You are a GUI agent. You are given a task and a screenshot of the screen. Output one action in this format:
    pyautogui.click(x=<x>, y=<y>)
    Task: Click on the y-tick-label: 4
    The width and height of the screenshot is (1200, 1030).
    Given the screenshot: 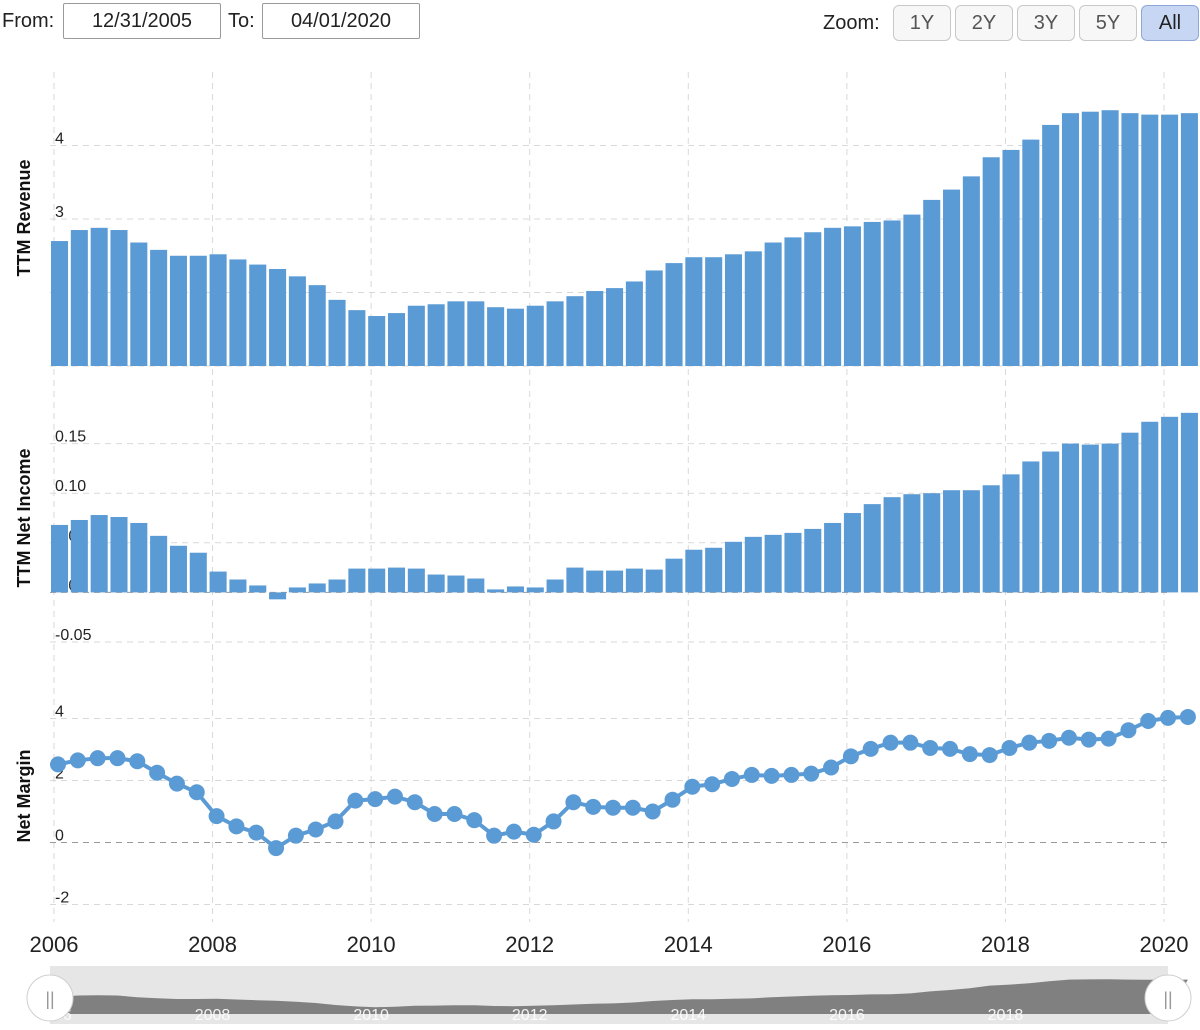 What is the action you would take?
    pyautogui.click(x=59, y=712)
    